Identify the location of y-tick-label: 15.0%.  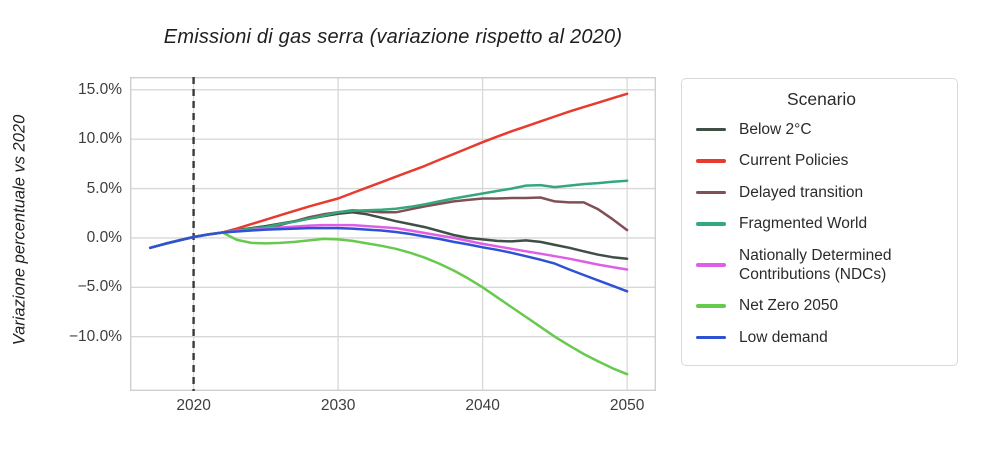
(100, 89).